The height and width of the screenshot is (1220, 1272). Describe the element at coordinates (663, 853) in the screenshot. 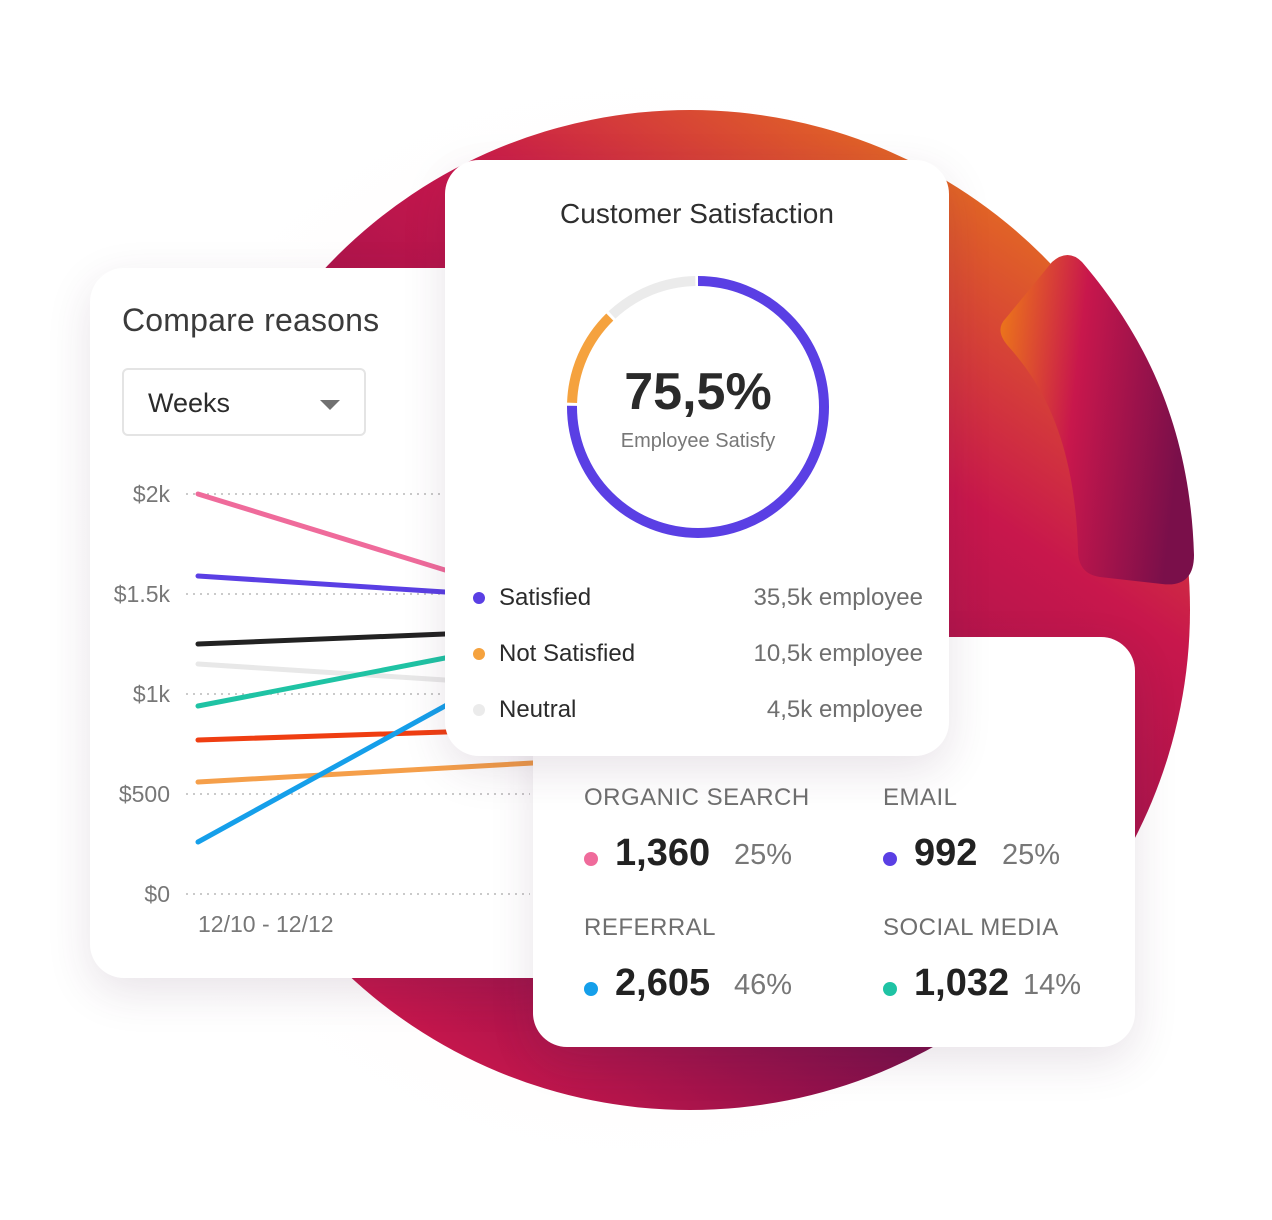

I see `source-value: 1,360` at that location.